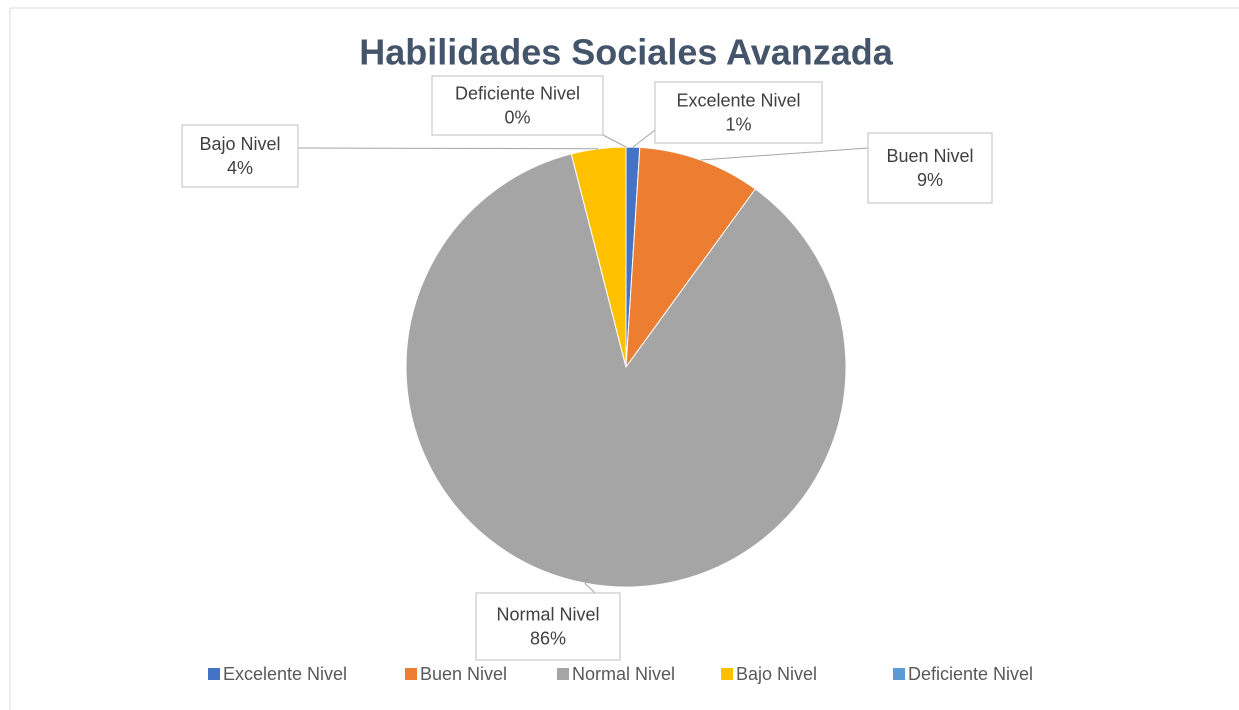 The image size is (1239, 710). What do you see at coordinates (517, 93) in the screenshot?
I see `data-label-name: Deficiente Nivel` at bounding box center [517, 93].